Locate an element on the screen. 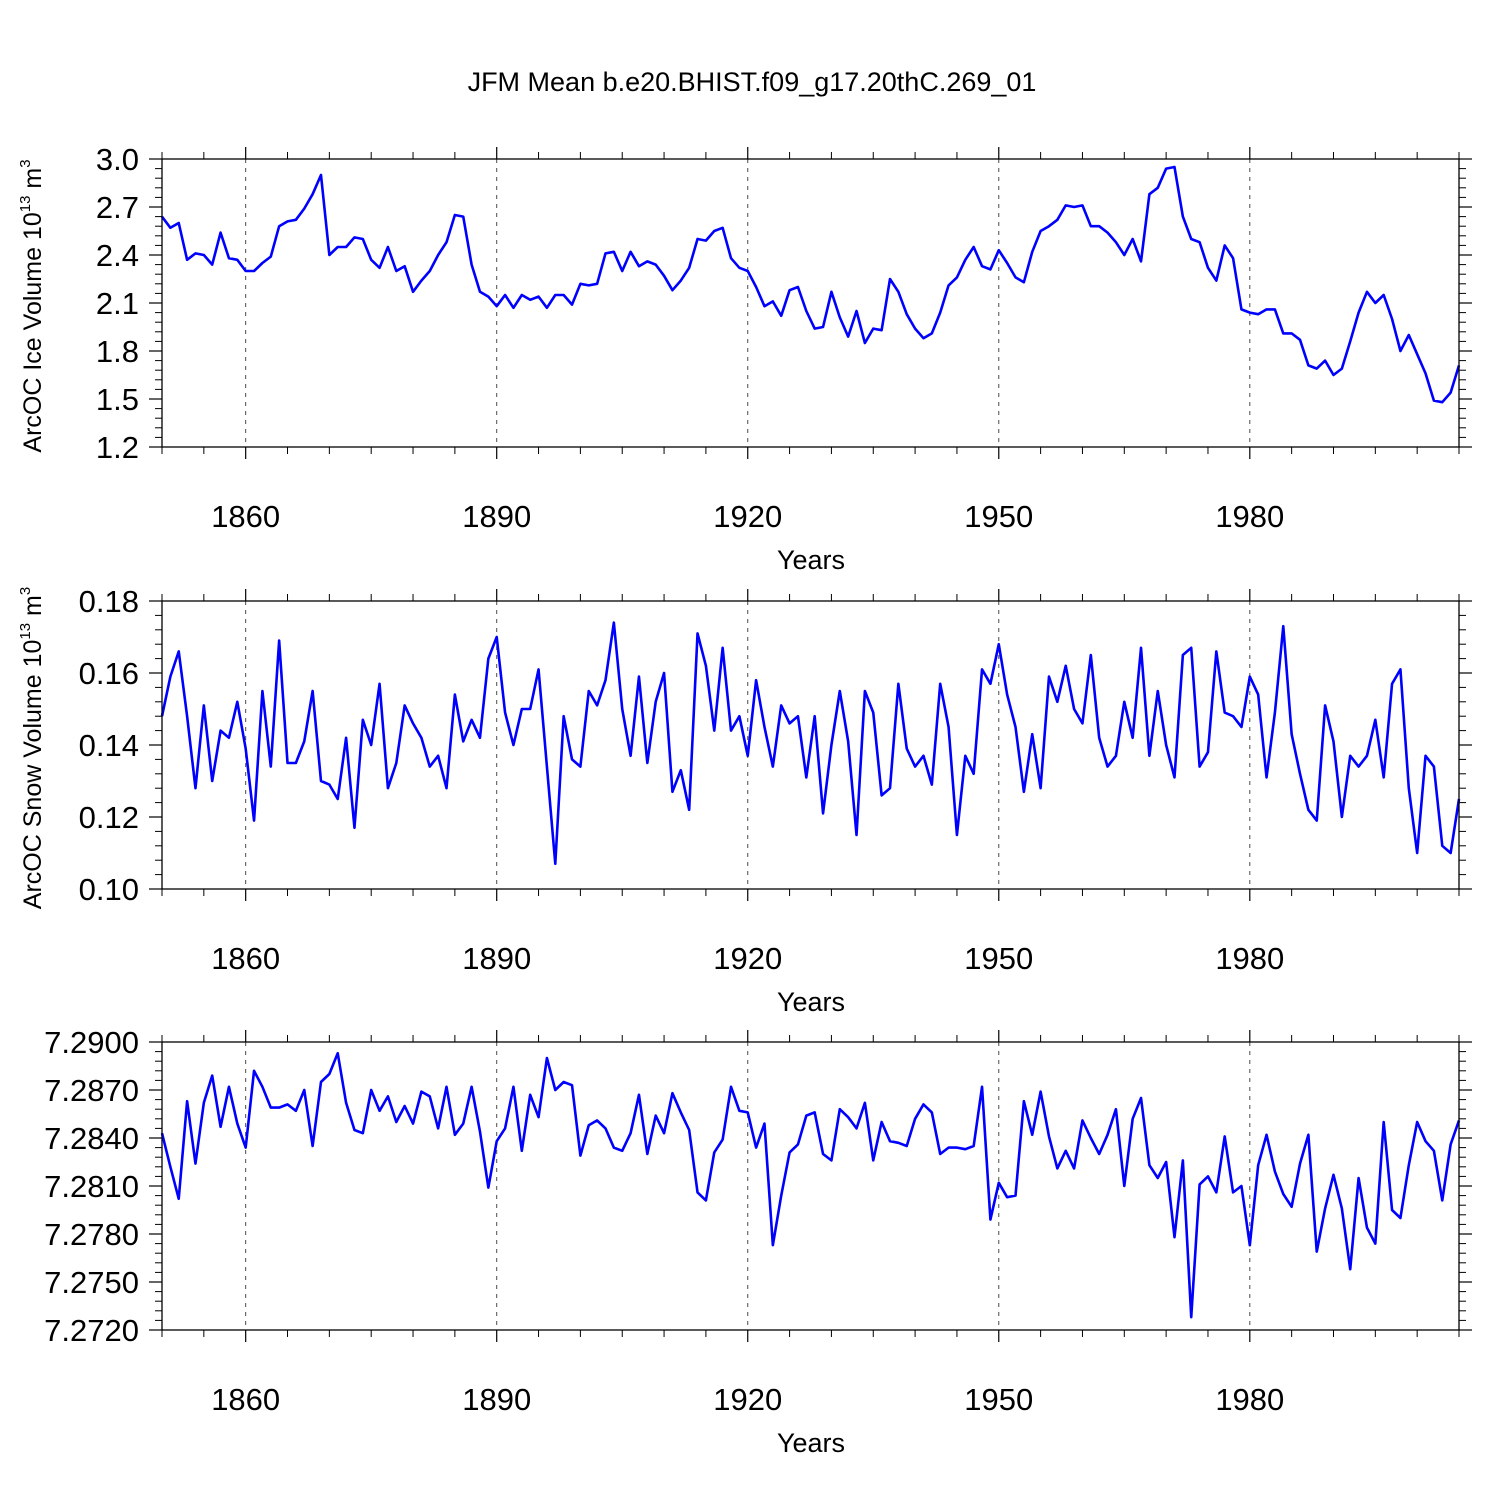 Image resolution: width=1500 pixels, height=1500 pixels. y-tick-label: 7.2810 is located at coordinates (91, 1186).